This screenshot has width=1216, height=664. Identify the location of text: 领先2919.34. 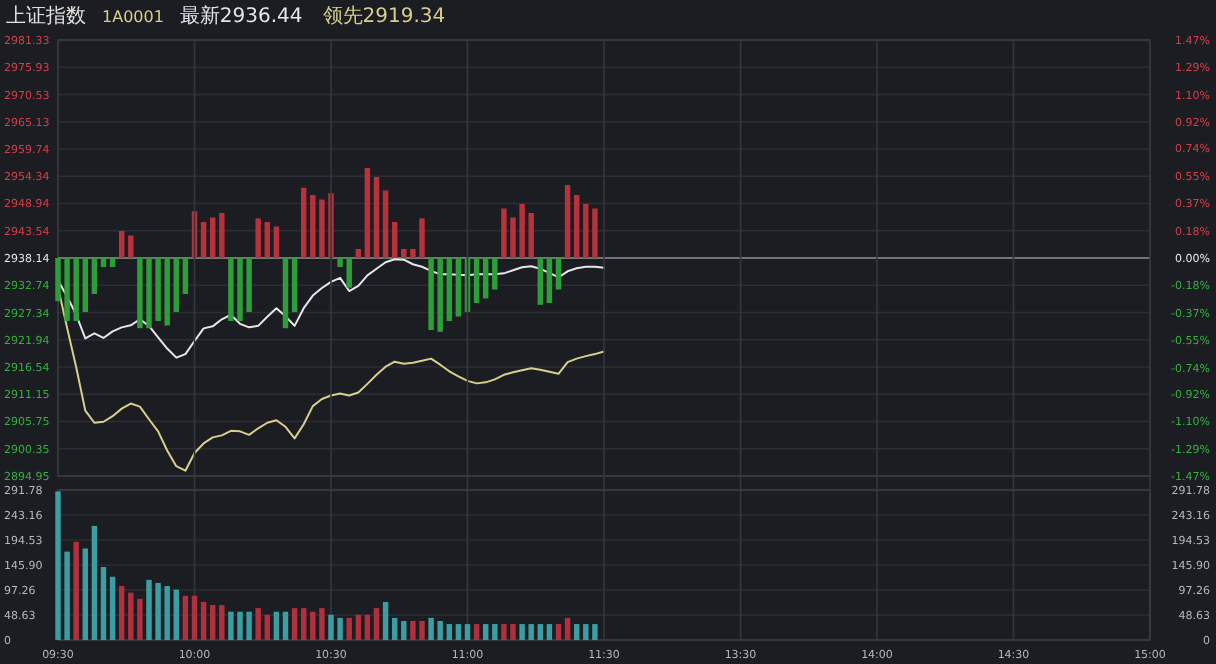
(384, 16).